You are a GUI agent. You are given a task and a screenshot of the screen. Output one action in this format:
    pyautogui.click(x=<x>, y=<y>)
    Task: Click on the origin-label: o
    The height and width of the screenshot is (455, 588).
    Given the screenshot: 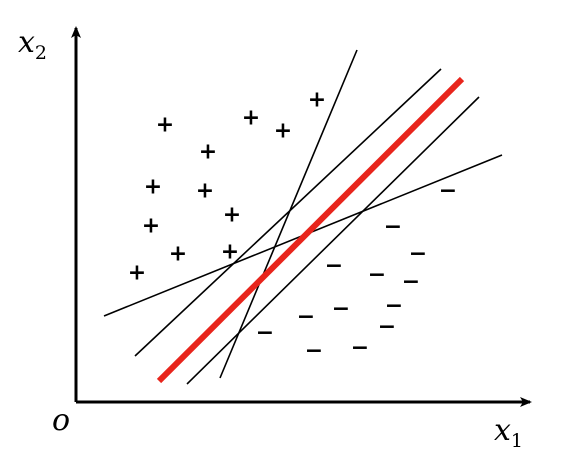 What is the action you would take?
    pyautogui.click(x=61, y=420)
    